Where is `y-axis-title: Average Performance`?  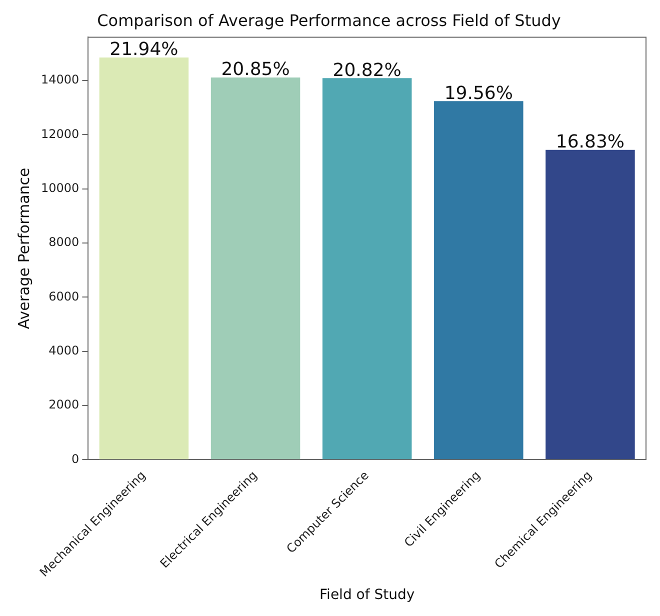 y-axis-title: Average Performance is located at coordinates (23, 249).